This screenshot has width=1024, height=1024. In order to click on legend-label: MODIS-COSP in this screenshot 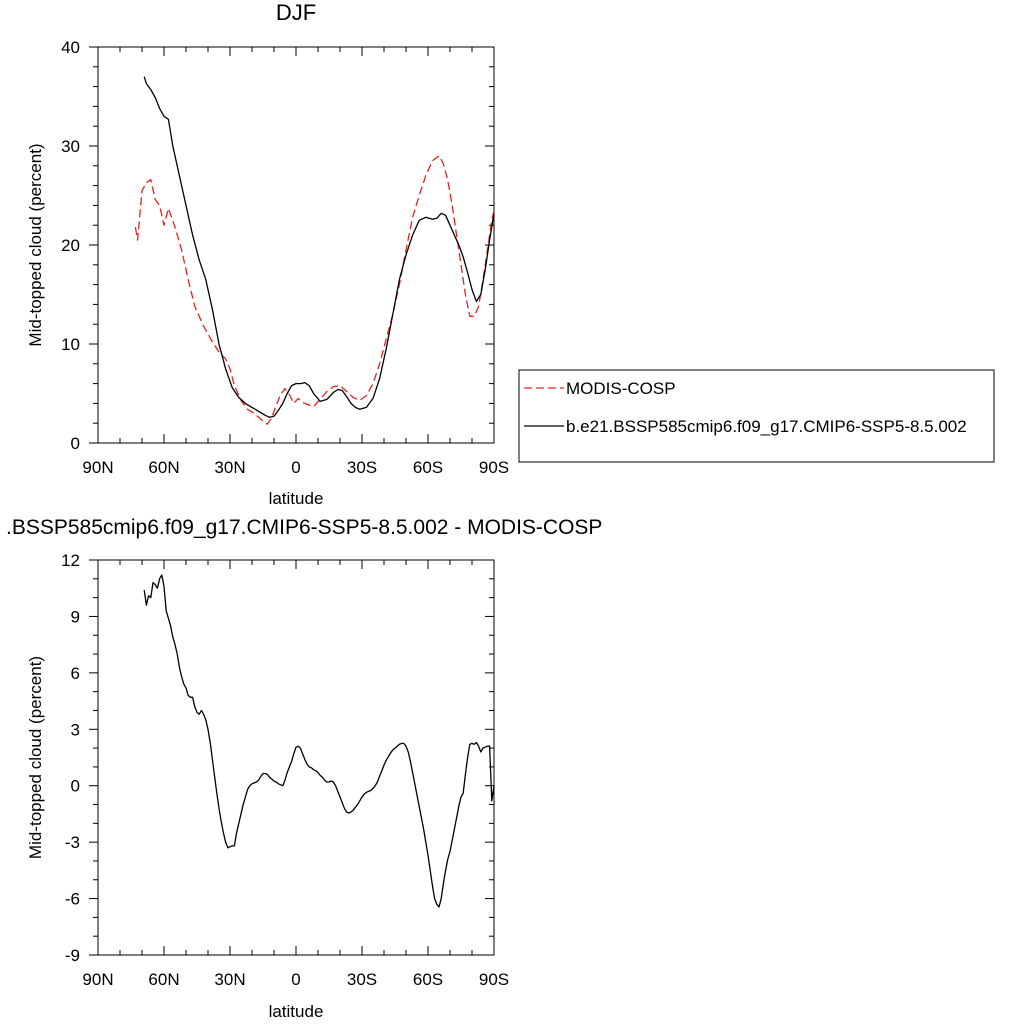, I will do `click(621, 388)`.